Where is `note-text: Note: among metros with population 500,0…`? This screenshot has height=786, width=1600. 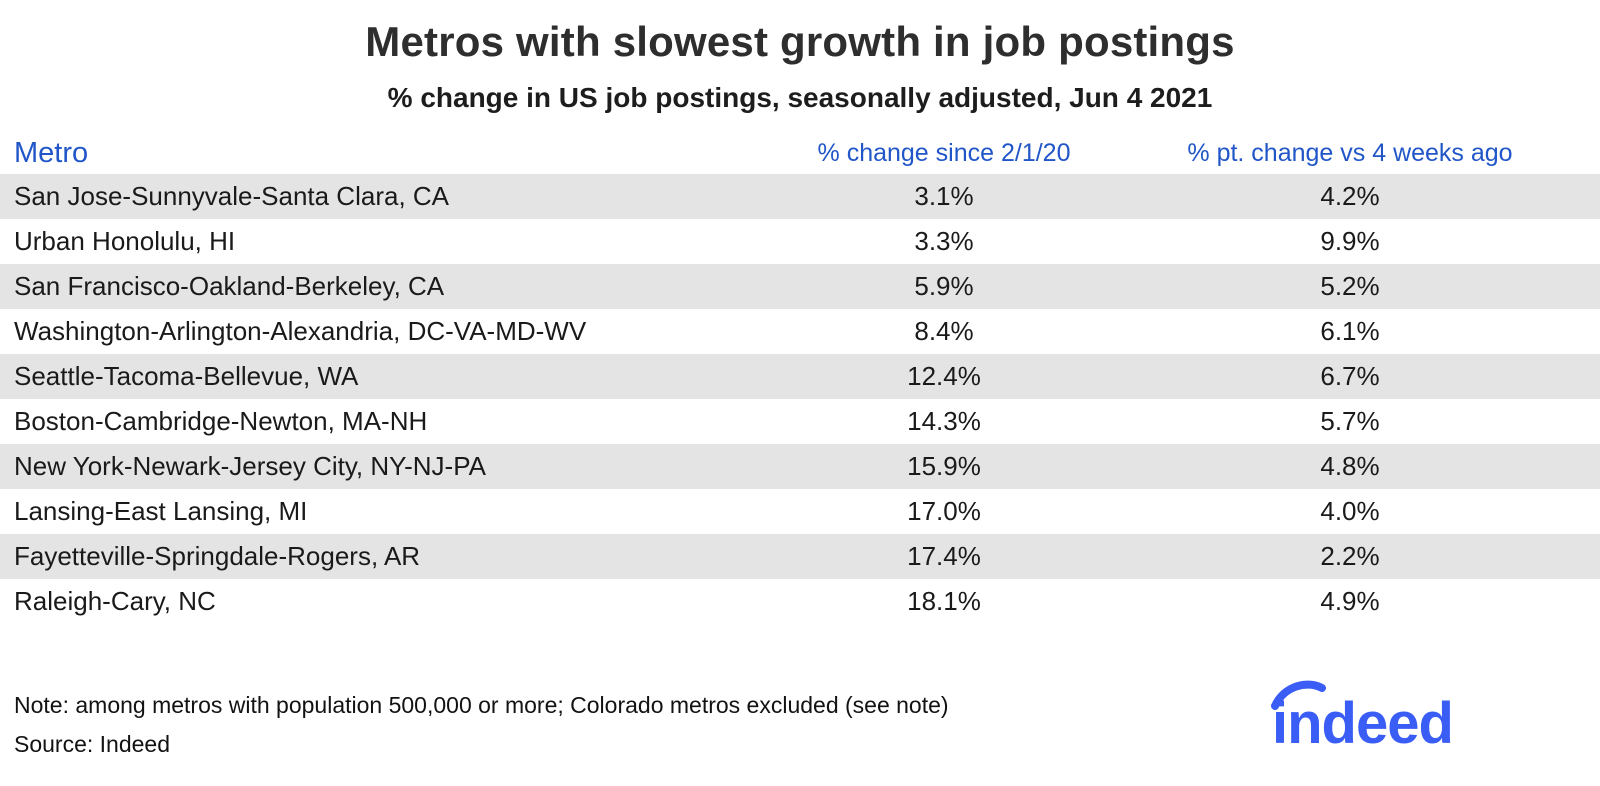
note-text: Note: among metros with population 500,0… is located at coordinates (481, 705).